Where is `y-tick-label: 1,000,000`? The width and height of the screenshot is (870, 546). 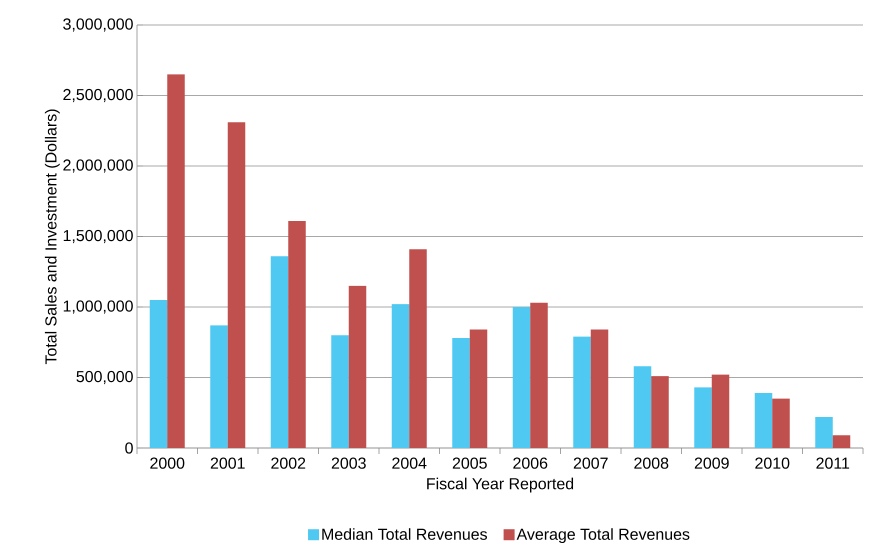
y-tick-label: 1,000,000 is located at coordinates (98, 307).